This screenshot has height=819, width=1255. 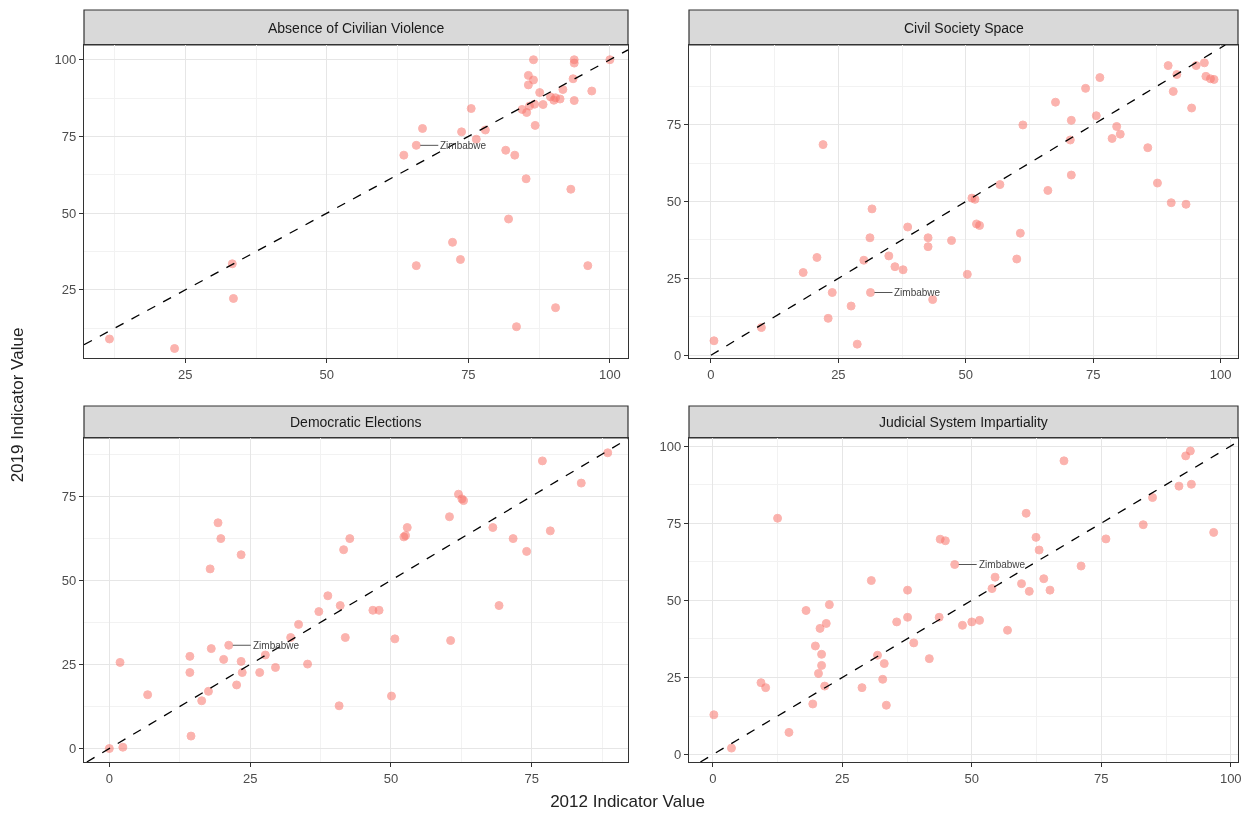 I want to click on chart-title: Democratic Elections, so click(x=356, y=422).